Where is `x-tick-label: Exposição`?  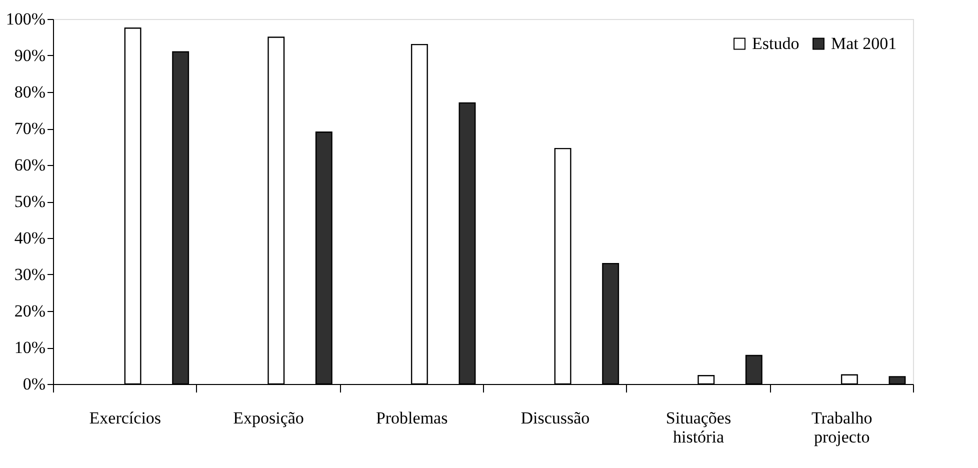 x-tick-label: Exposição is located at coordinates (268, 418).